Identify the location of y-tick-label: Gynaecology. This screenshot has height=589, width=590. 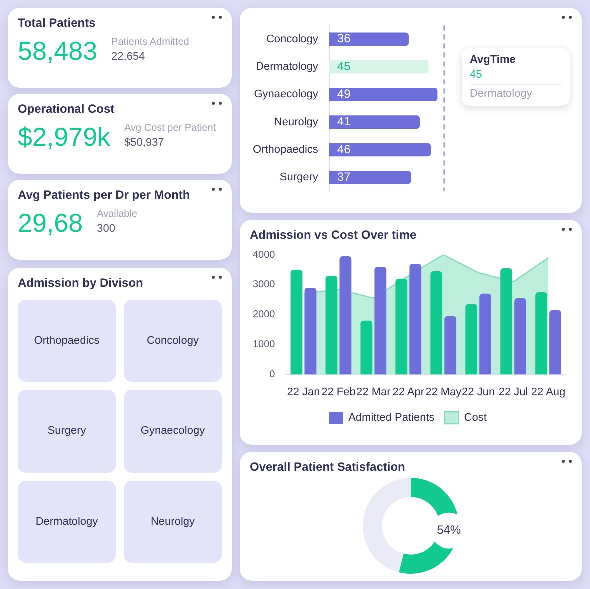
(286, 94).